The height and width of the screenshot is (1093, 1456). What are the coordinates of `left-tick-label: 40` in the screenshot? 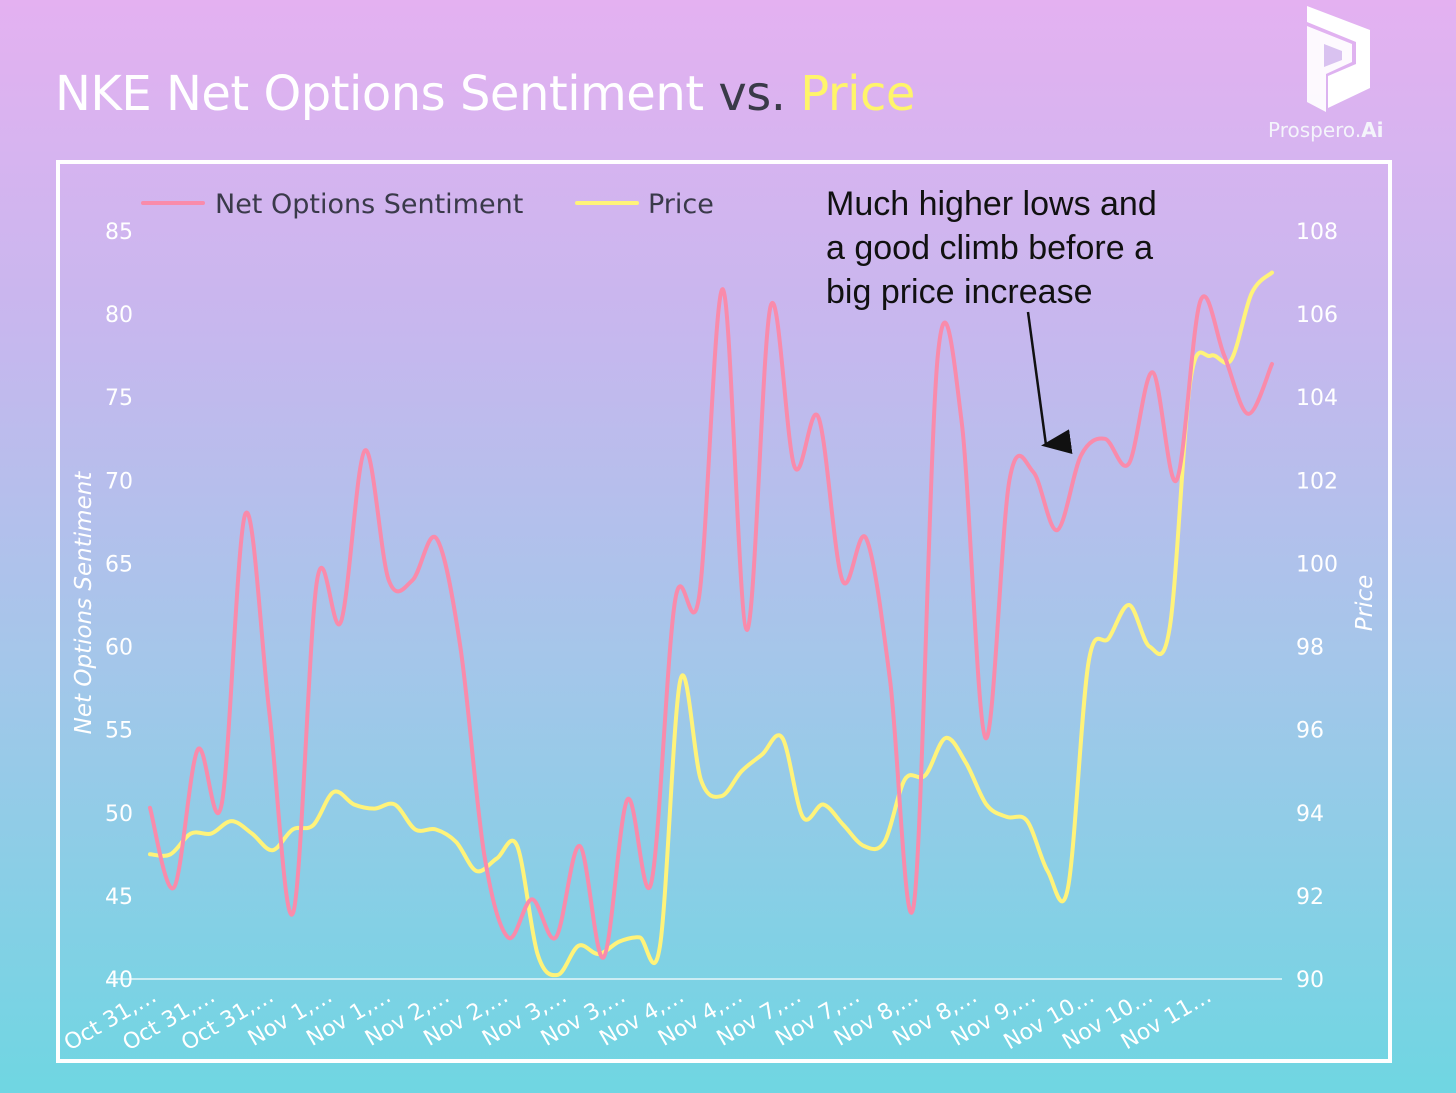 It's located at (119, 980).